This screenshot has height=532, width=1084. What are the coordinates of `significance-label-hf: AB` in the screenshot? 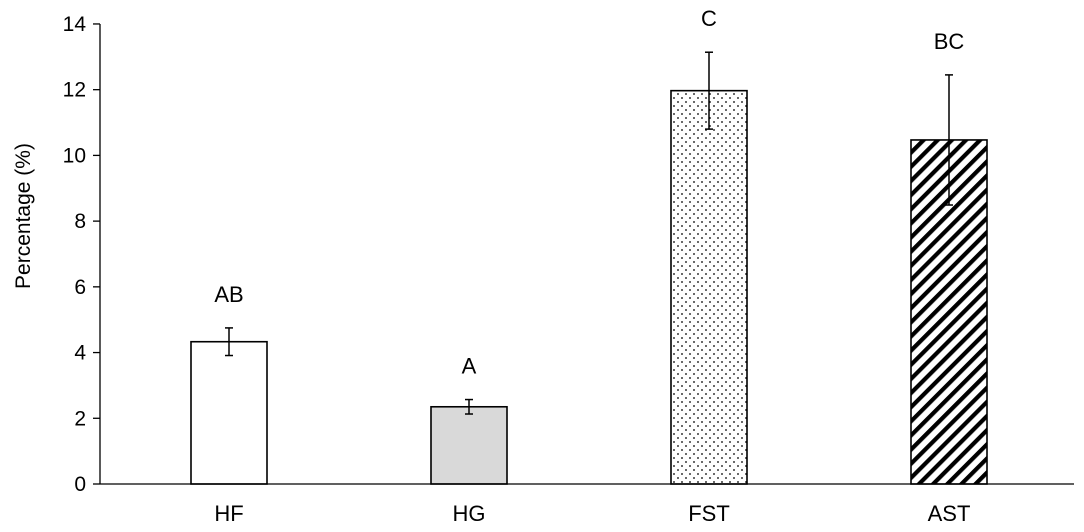 It's located at (228, 294).